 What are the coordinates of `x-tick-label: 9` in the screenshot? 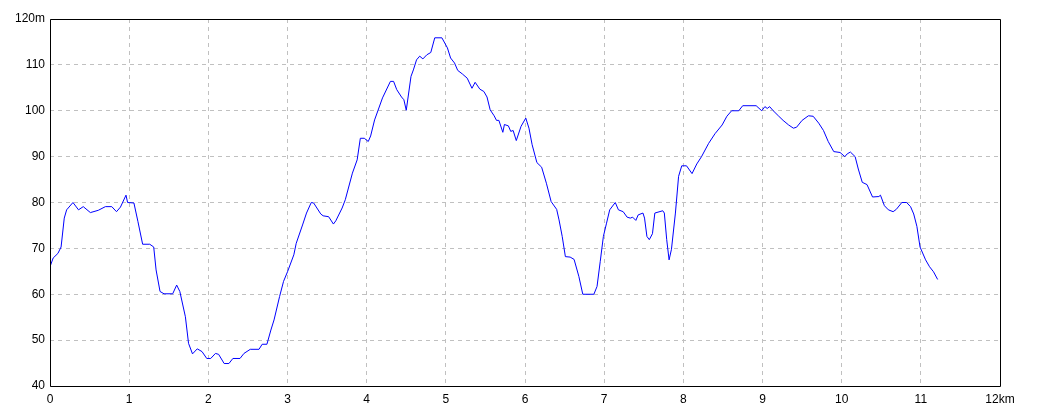 It's located at (763, 398).